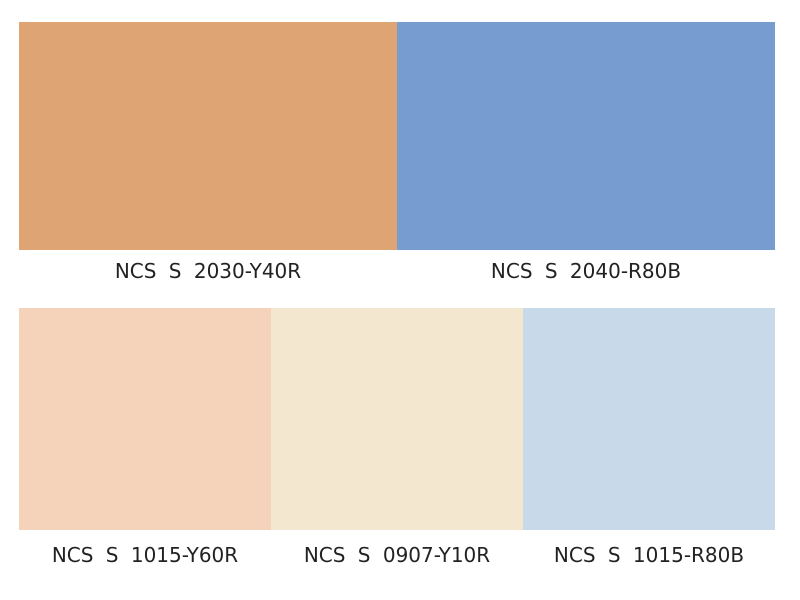 This screenshot has width=800, height=600. I want to click on swatch-label: NCS S 0907-Y10R, so click(397, 555).